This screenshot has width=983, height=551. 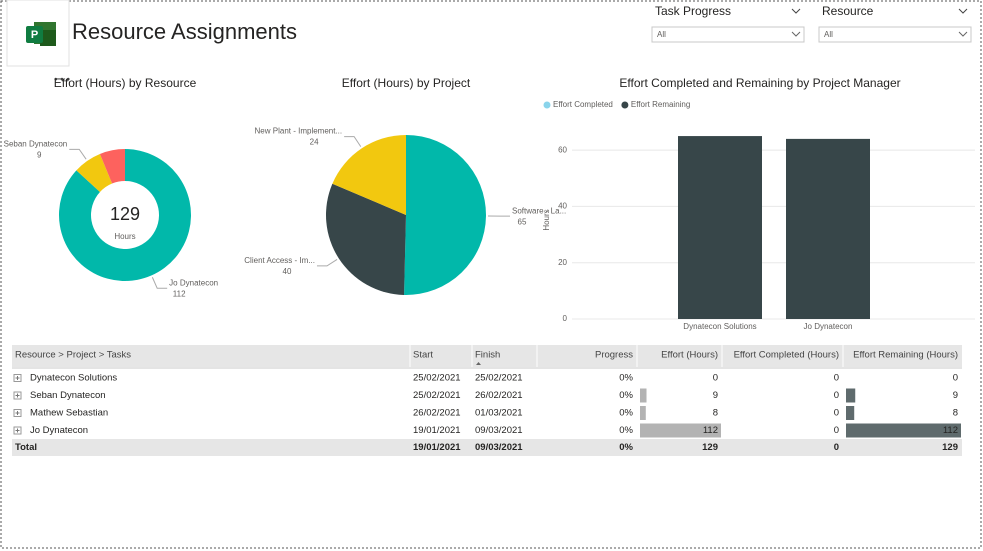 What do you see at coordinates (406, 83) in the screenshot?
I see `chart-title: Effort (Hours) by Project` at bounding box center [406, 83].